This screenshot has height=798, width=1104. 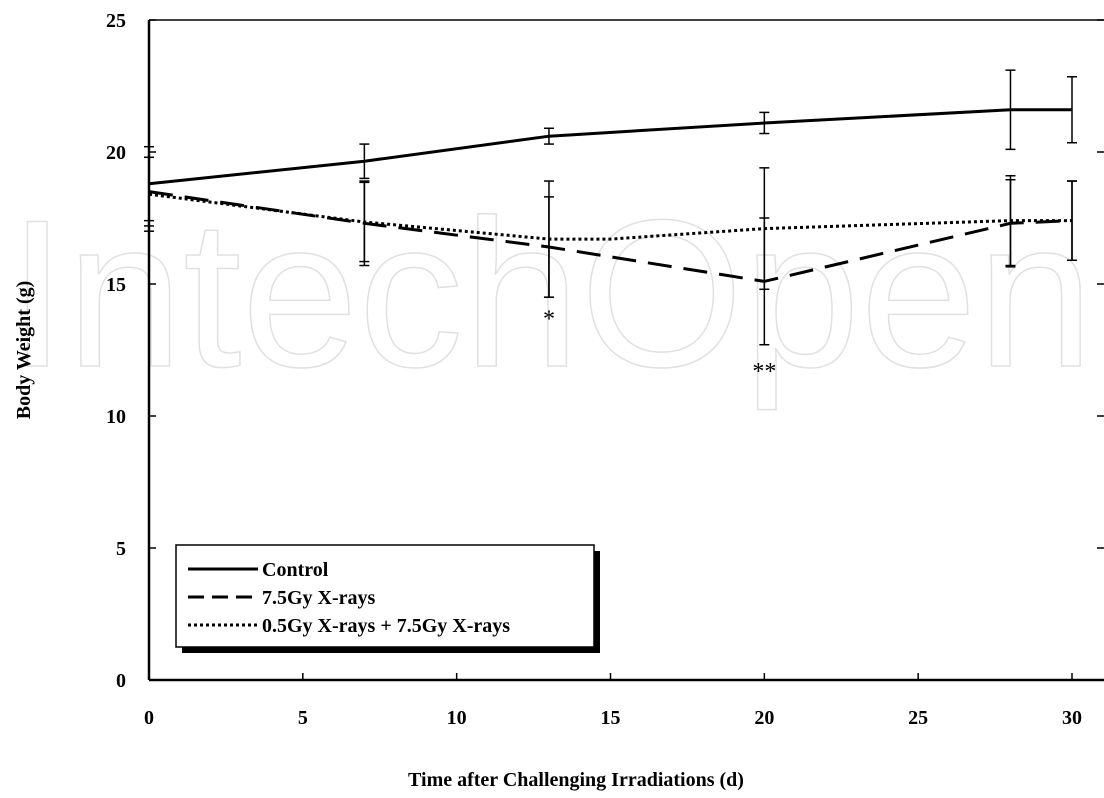 What do you see at coordinates (303, 718) in the screenshot?
I see `x-tick-label: 5` at bounding box center [303, 718].